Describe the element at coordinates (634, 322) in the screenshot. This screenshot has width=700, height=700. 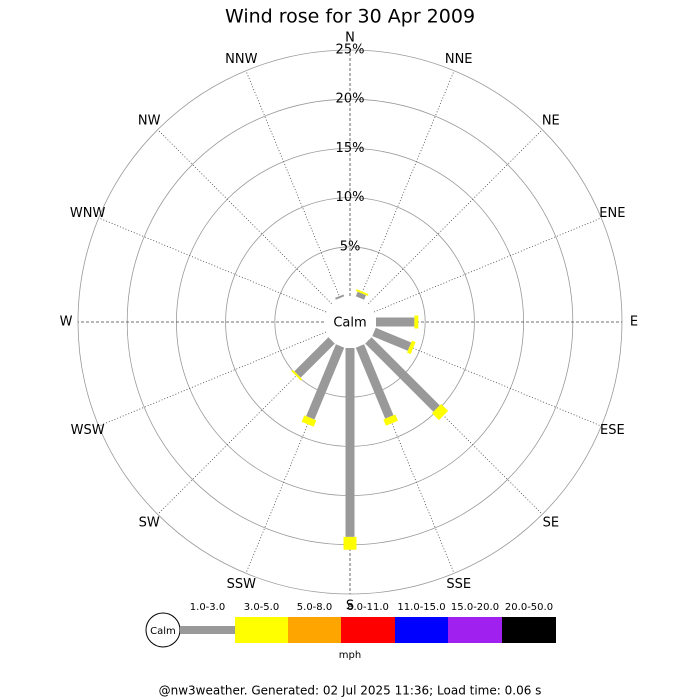
I see `direction-label: E` at that location.